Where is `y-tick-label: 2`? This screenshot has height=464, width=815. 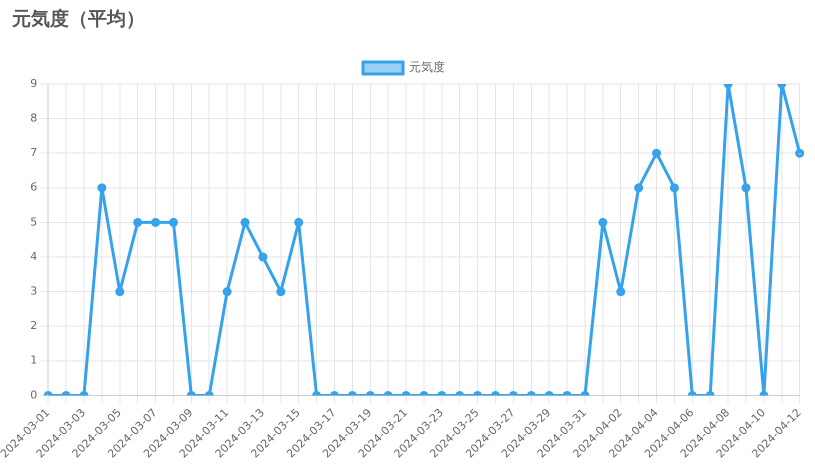
y-tick-label: 2 is located at coordinates (34, 325).